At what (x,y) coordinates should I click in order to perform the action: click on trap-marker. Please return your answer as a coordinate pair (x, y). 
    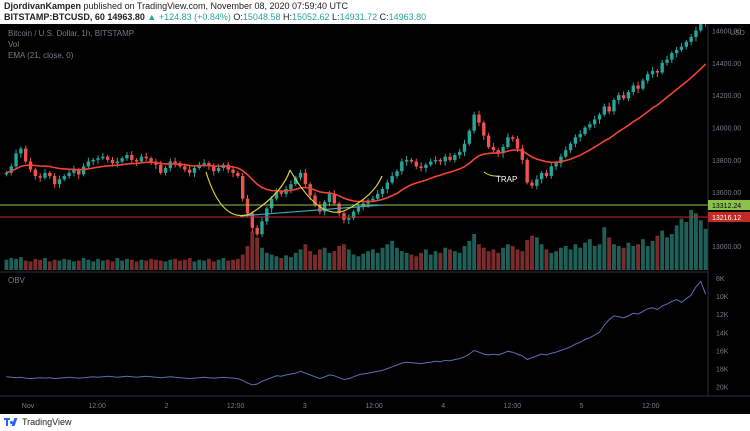
    Looking at the image, I should click on (492, 174).